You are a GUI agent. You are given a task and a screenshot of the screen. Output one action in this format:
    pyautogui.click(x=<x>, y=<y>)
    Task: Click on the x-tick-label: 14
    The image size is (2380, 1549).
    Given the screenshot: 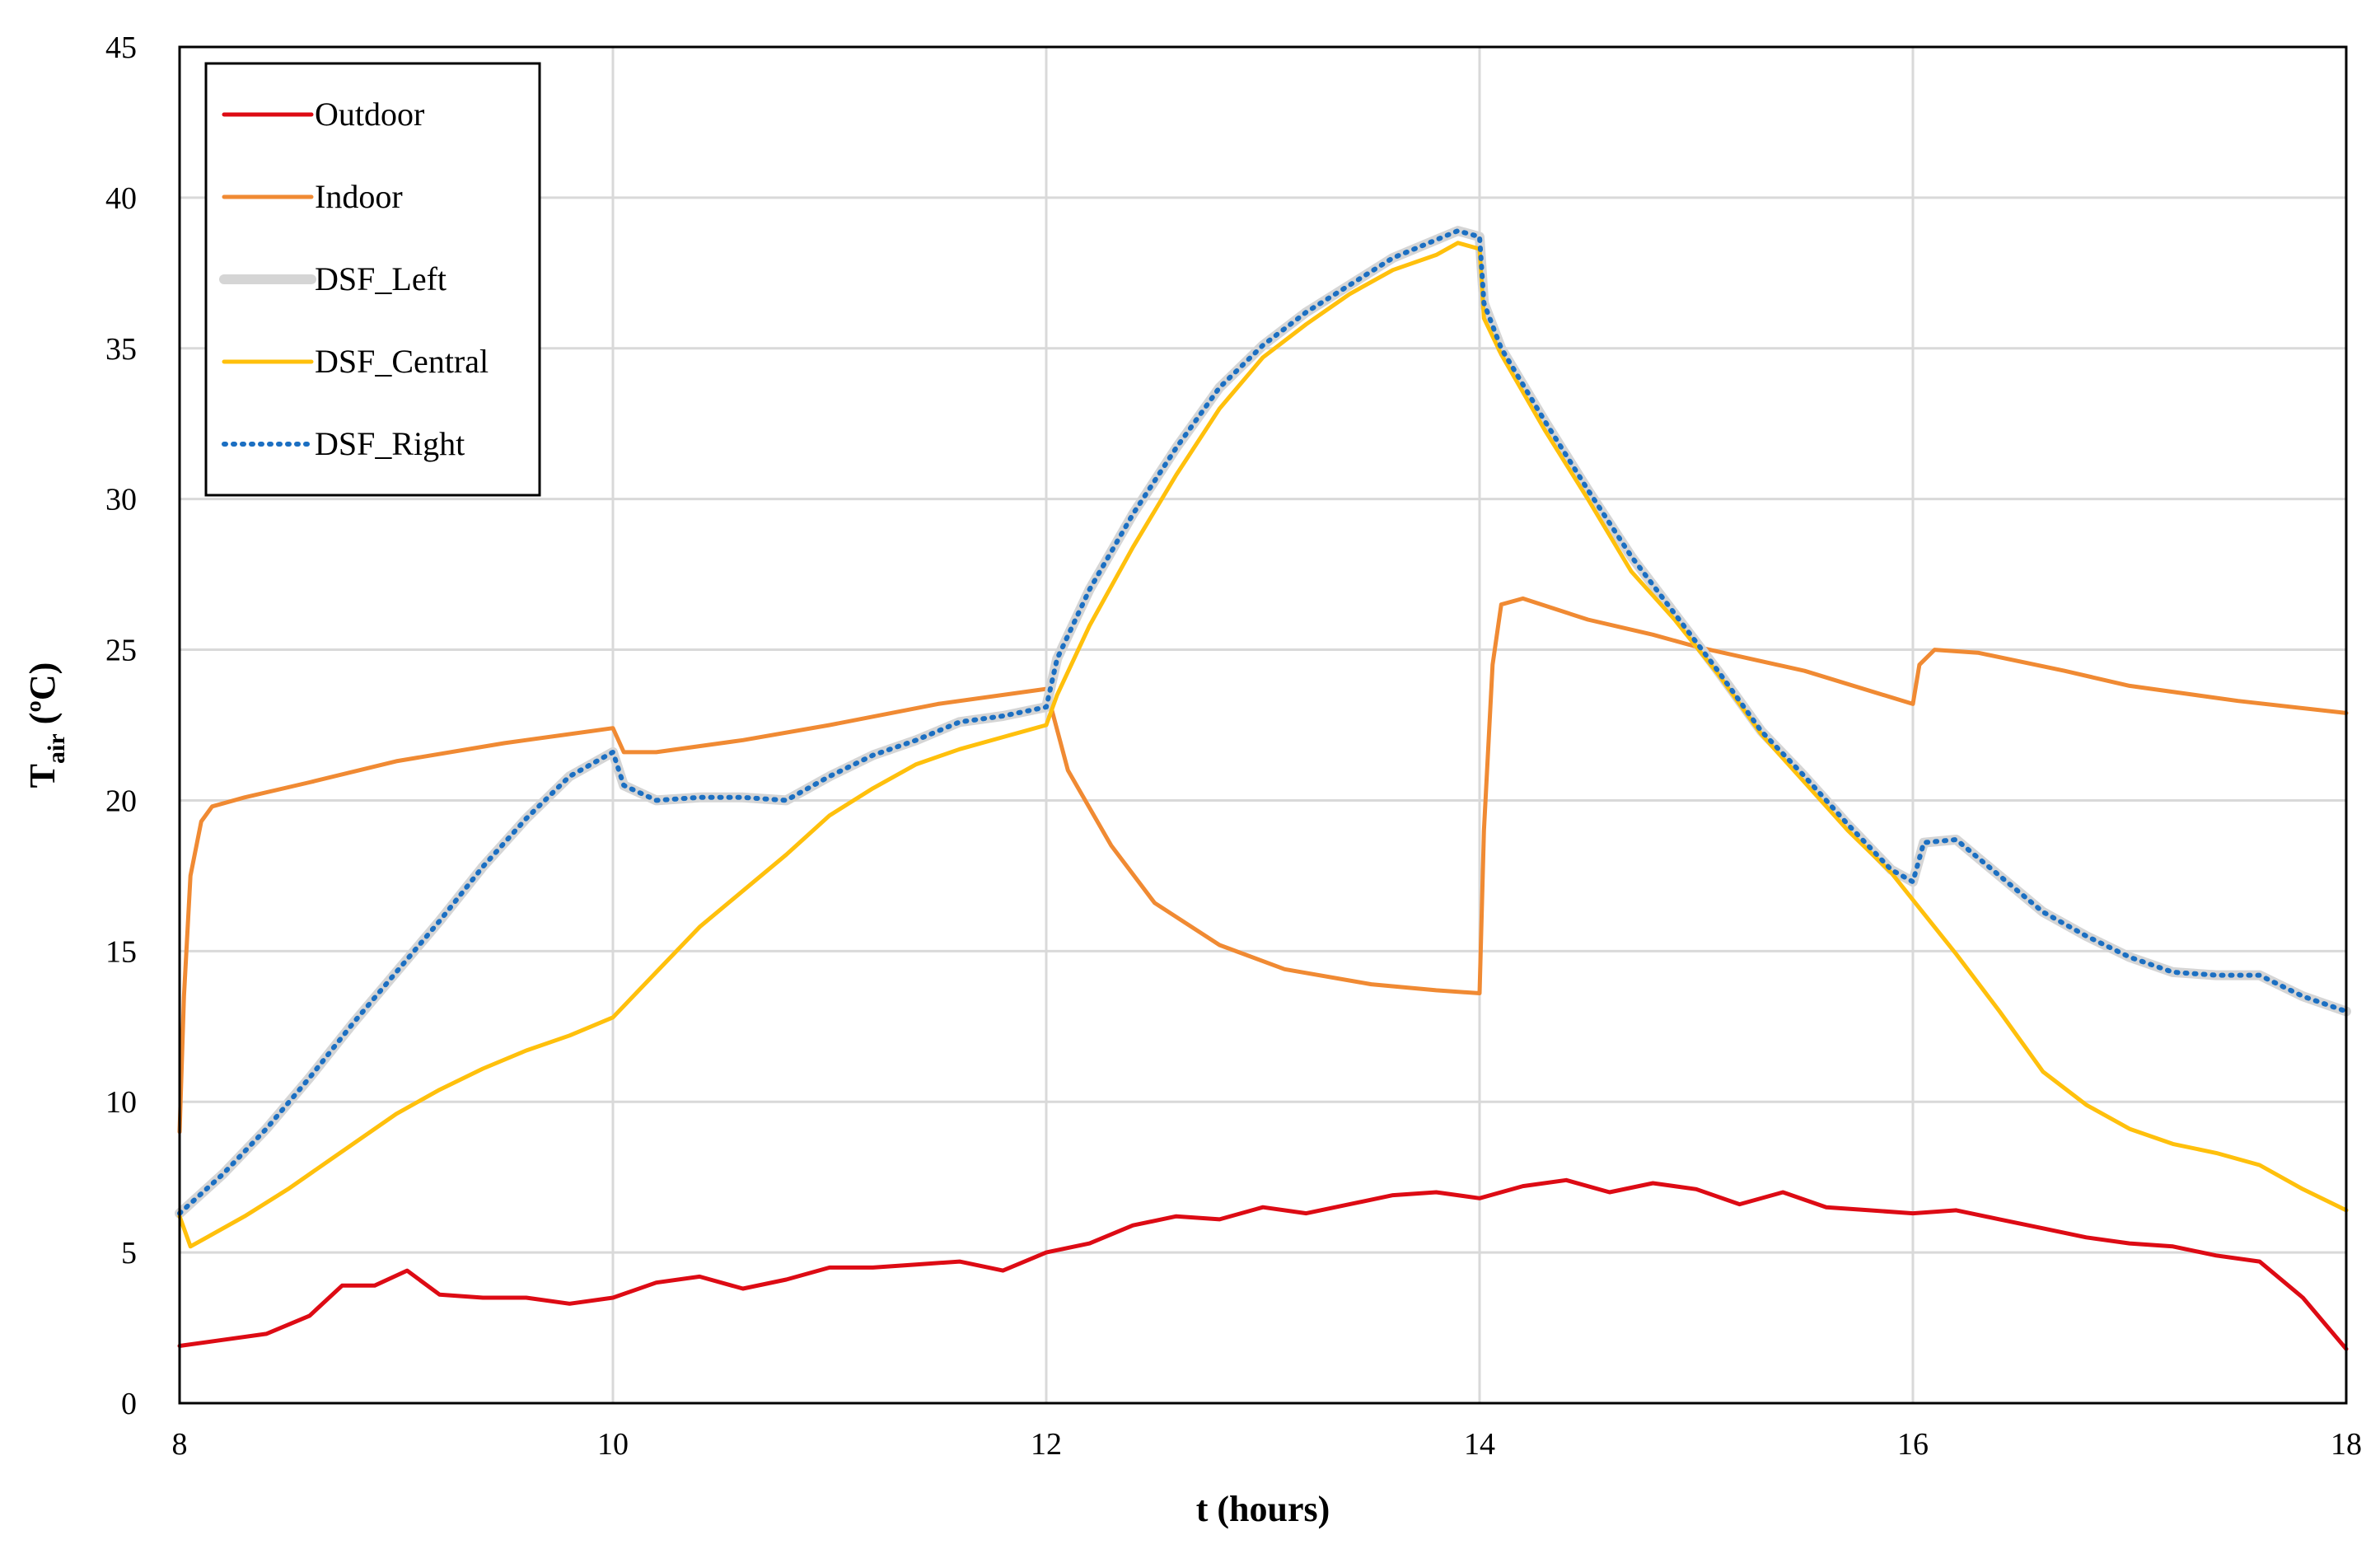 What is the action you would take?
    pyautogui.click(x=1479, y=1444)
    